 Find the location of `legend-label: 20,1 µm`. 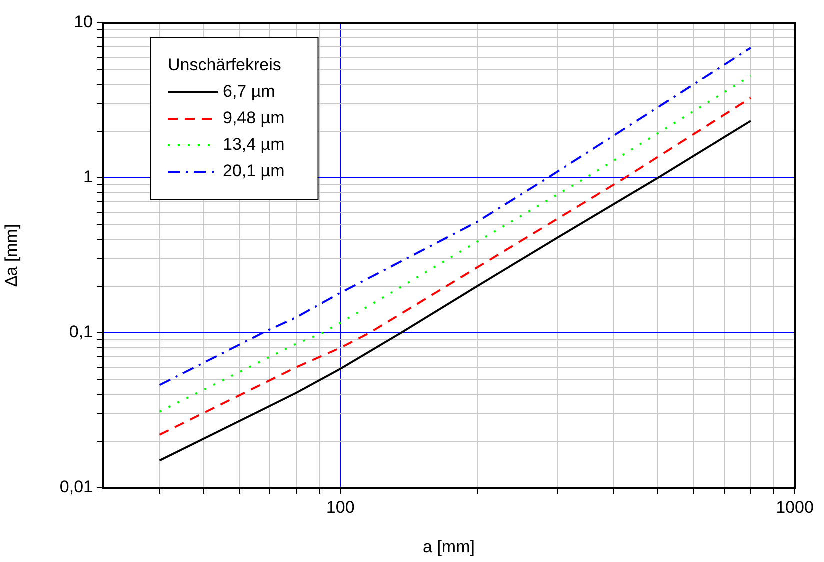

legend-label: 20,1 µm is located at coordinates (254, 171).